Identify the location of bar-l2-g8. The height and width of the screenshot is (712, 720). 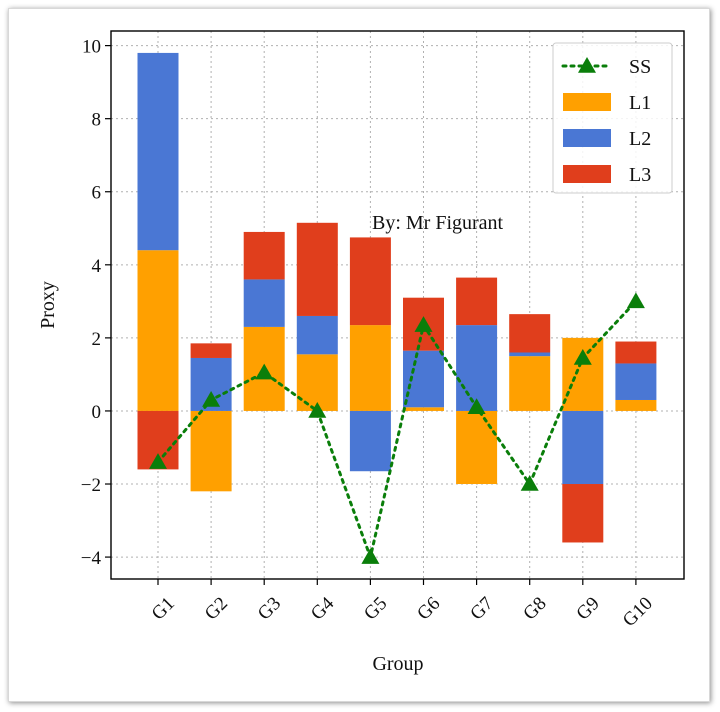
(530, 354).